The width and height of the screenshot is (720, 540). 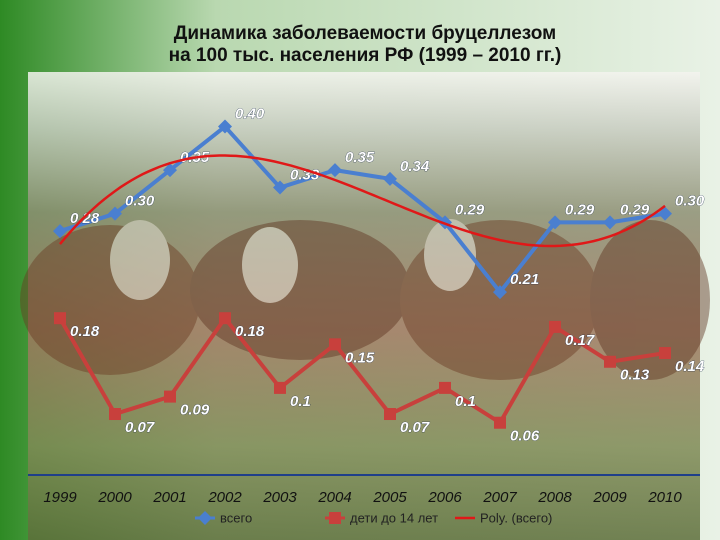 I want to click on x-tick-label: 2010, so click(x=664, y=497).